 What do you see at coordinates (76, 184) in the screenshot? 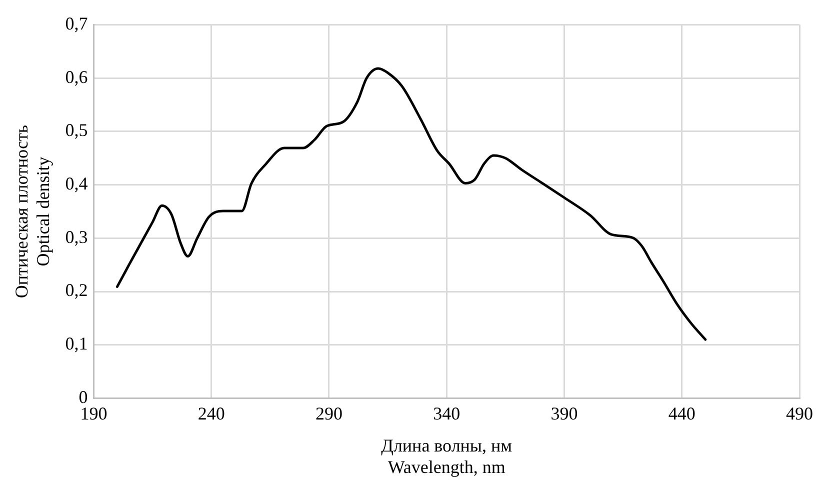
I see `y-tick-label: 0,4` at bounding box center [76, 184].